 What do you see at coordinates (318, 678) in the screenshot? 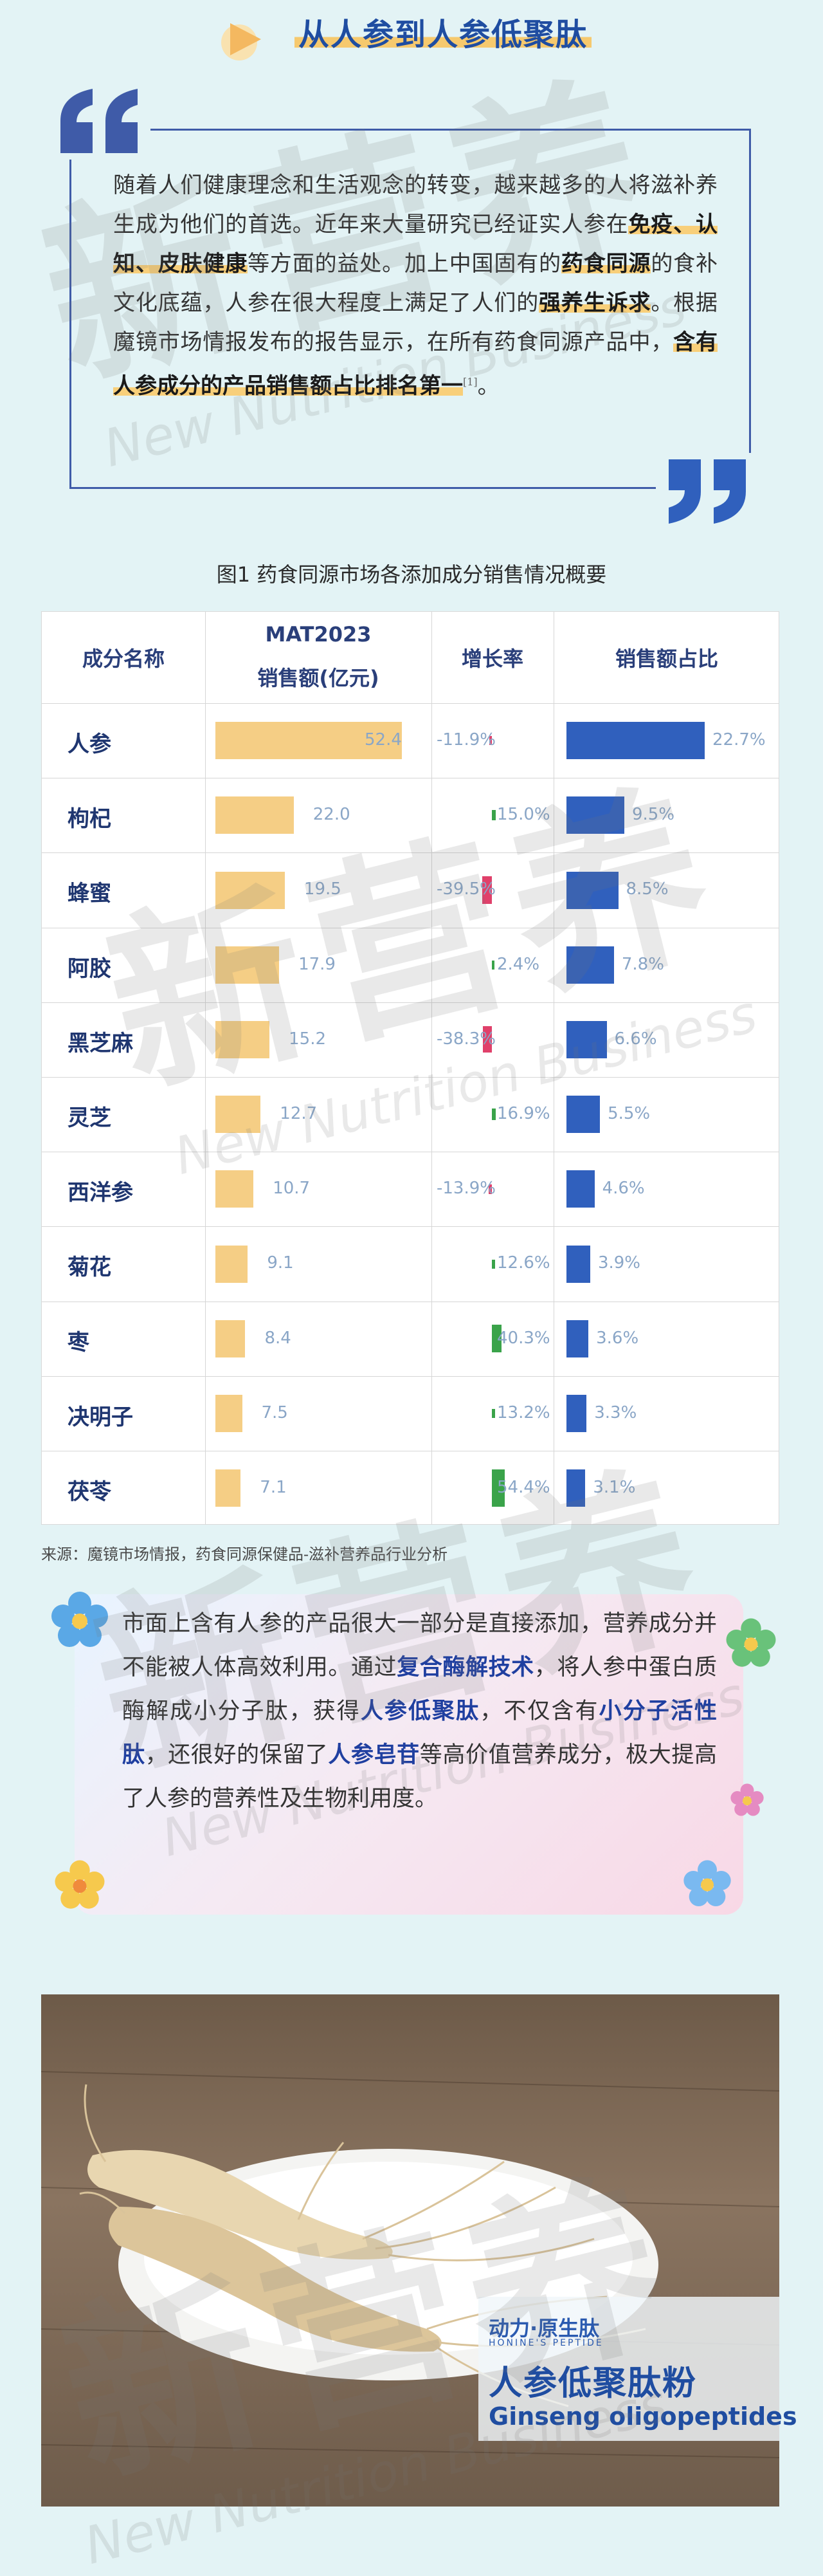
I see `header-sales-line2: 销售额(亿元)` at bounding box center [318, 678].